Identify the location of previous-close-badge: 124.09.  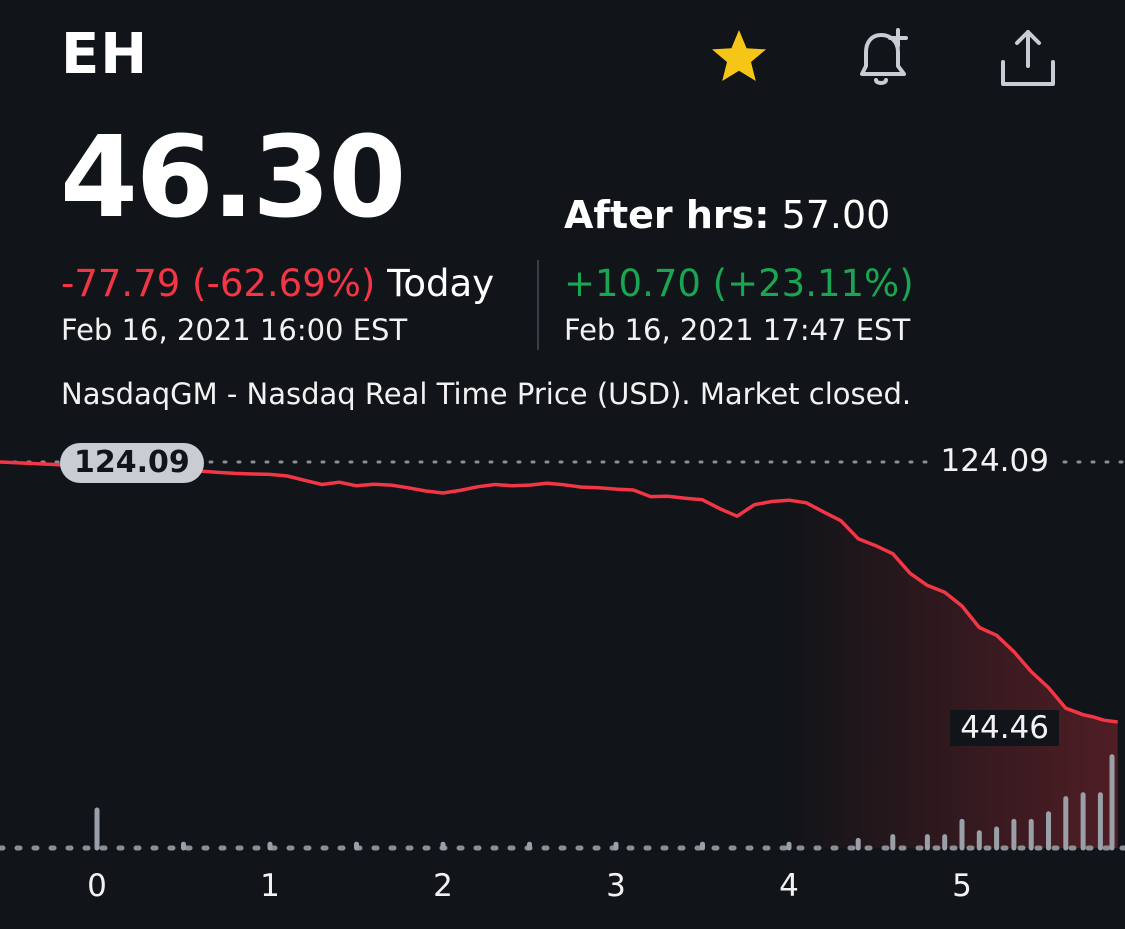
(132, 463).